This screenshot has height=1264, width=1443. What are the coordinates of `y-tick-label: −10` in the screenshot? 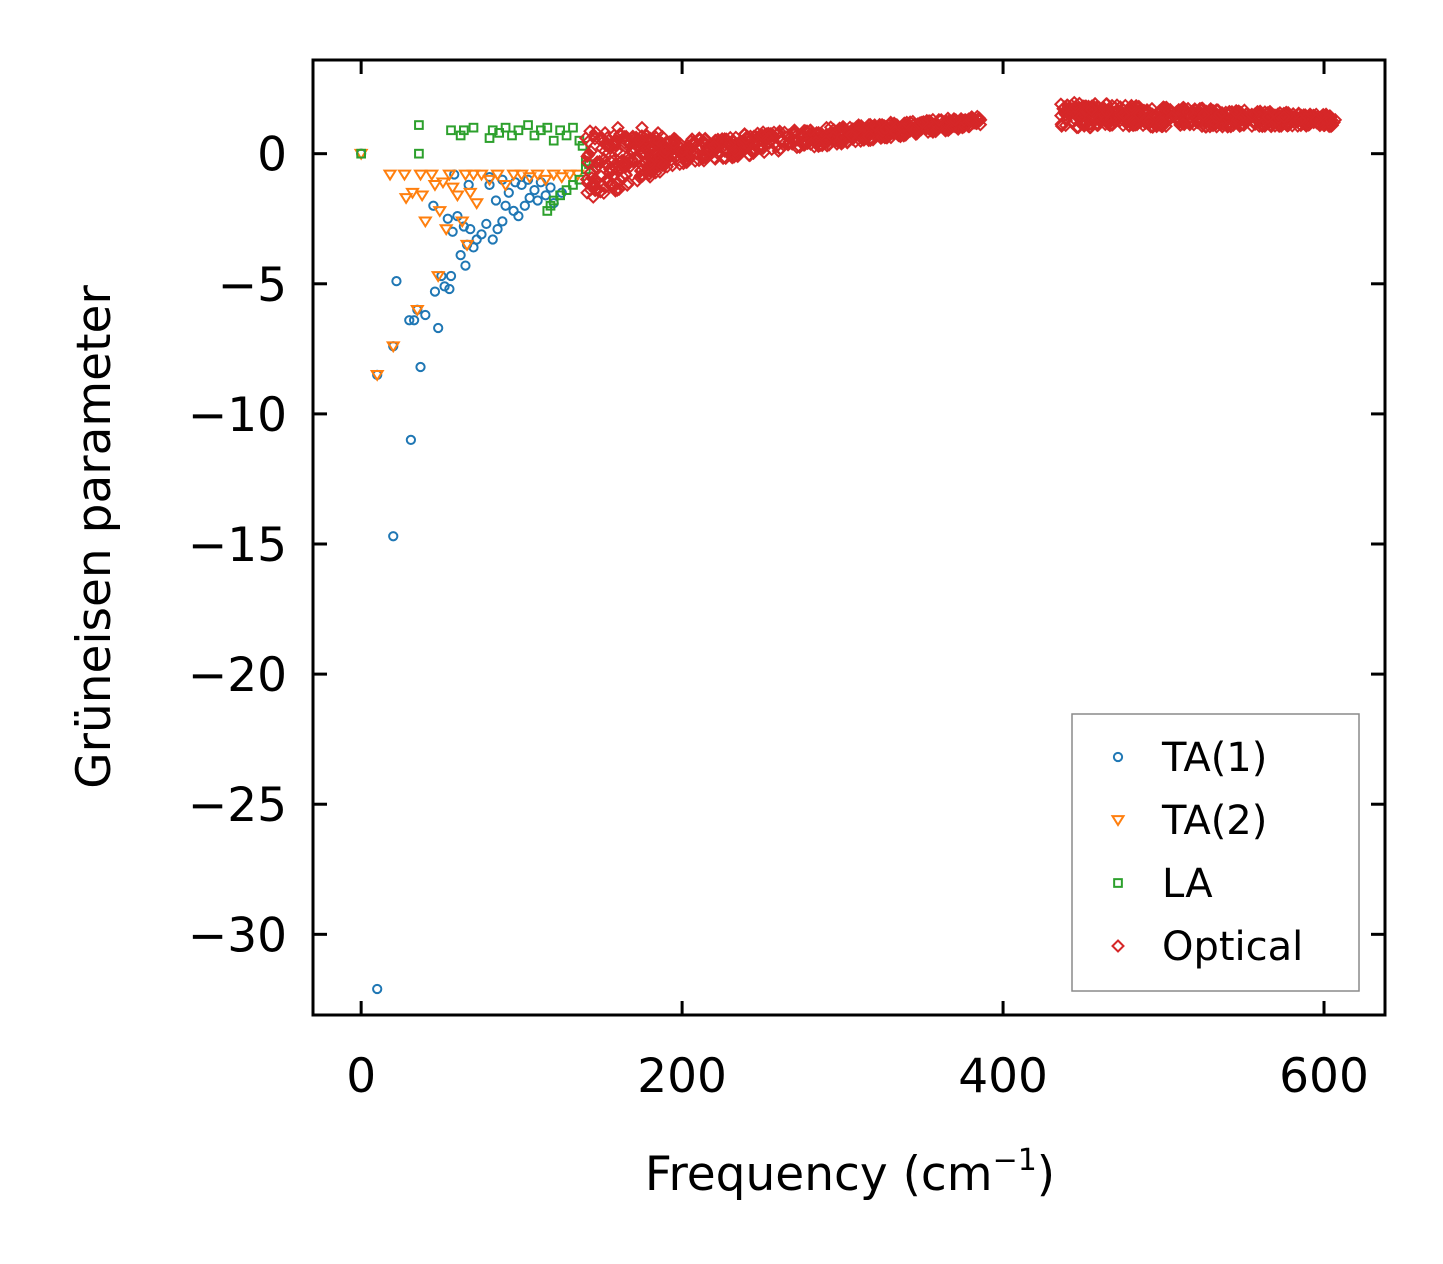 It's located at (237, 415).